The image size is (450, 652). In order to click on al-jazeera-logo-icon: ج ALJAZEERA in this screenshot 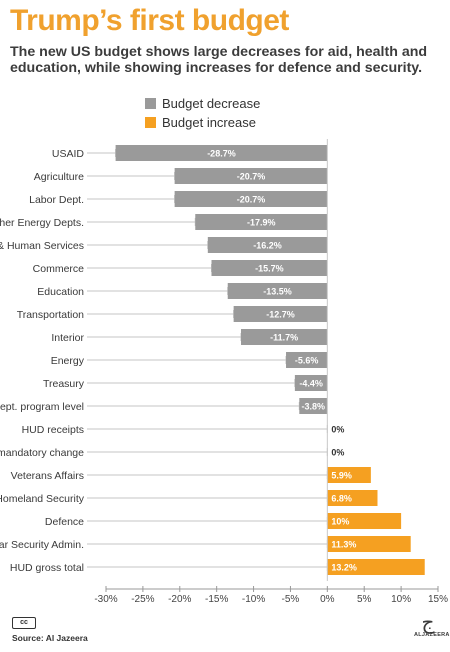, I will do `click(432, 624)`.